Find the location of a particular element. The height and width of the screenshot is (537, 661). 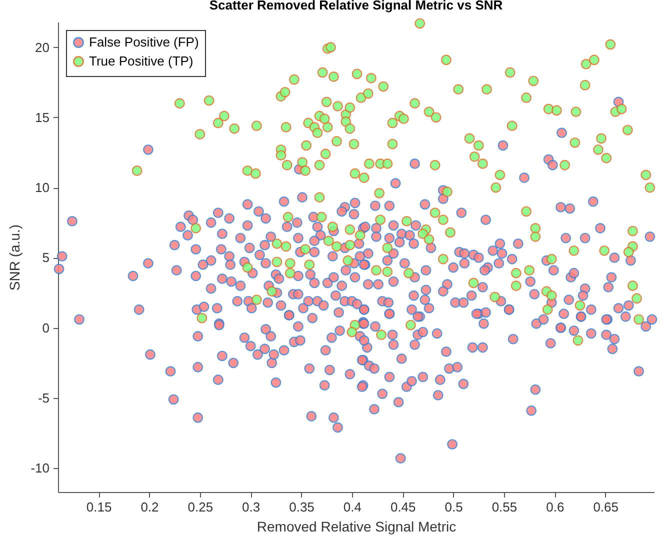

y-tick-label: 20 is located at coordinates (42, 47).